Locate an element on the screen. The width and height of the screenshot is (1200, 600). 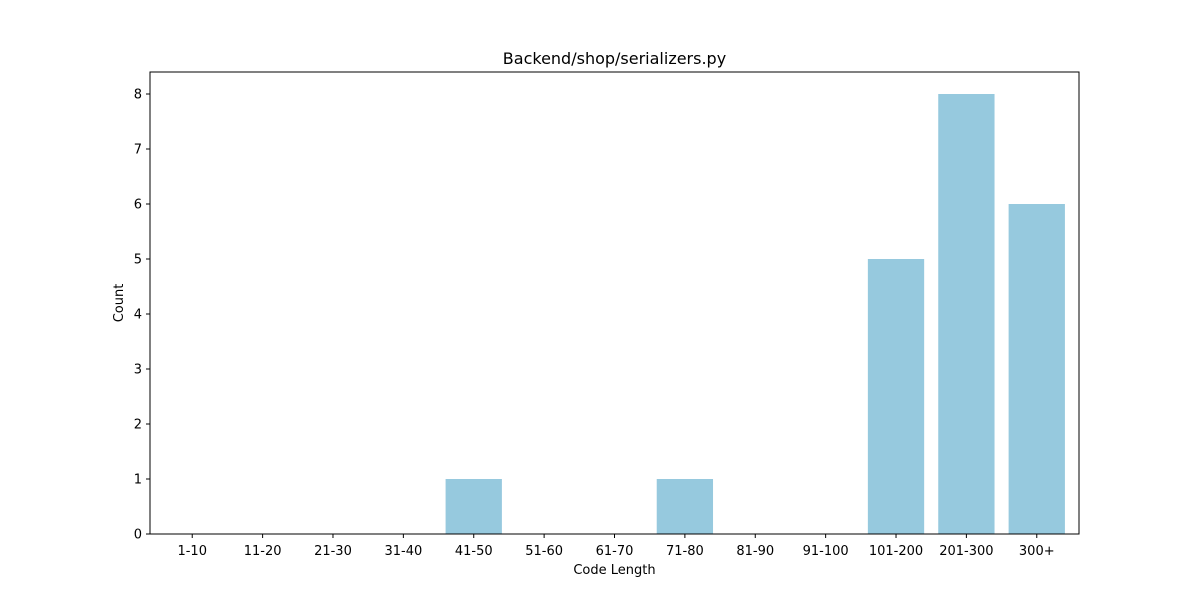
x-tick-label: 81-90 is located at coordinates (755, 551).